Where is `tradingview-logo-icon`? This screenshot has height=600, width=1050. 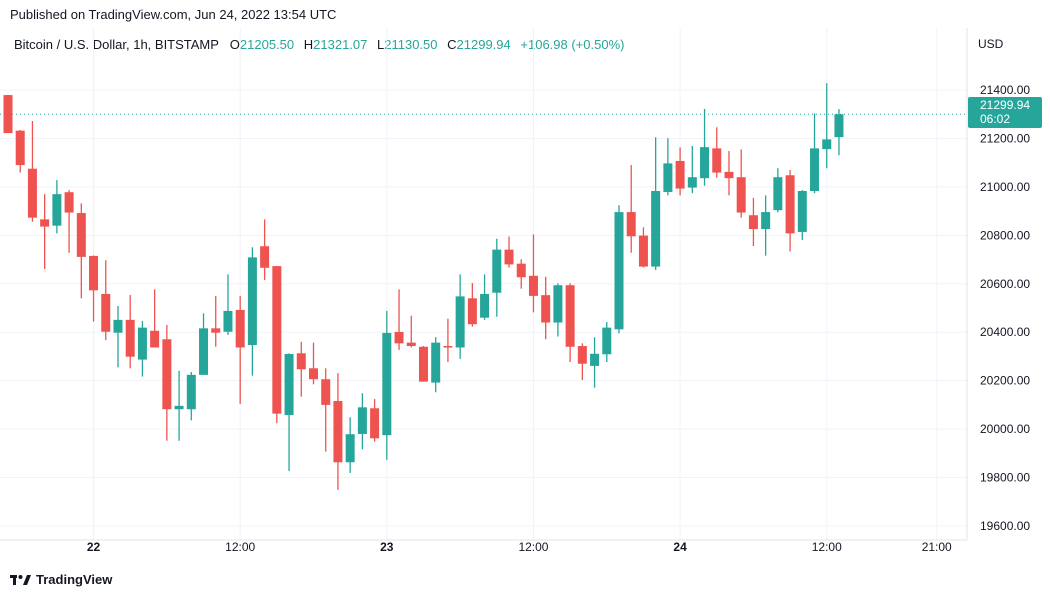 tradingview-logo-icon is located at coordinates (20, 579).